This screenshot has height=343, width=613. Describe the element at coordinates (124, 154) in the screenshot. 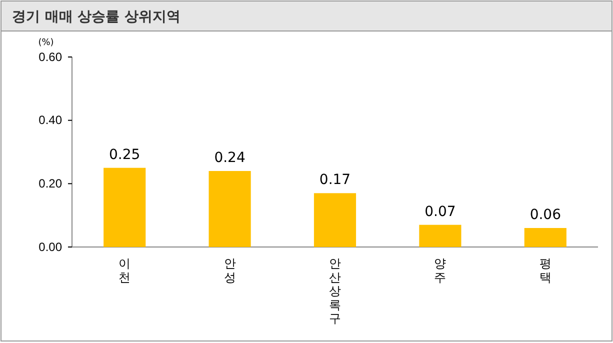

I see `data-label: 0.25` at that location.